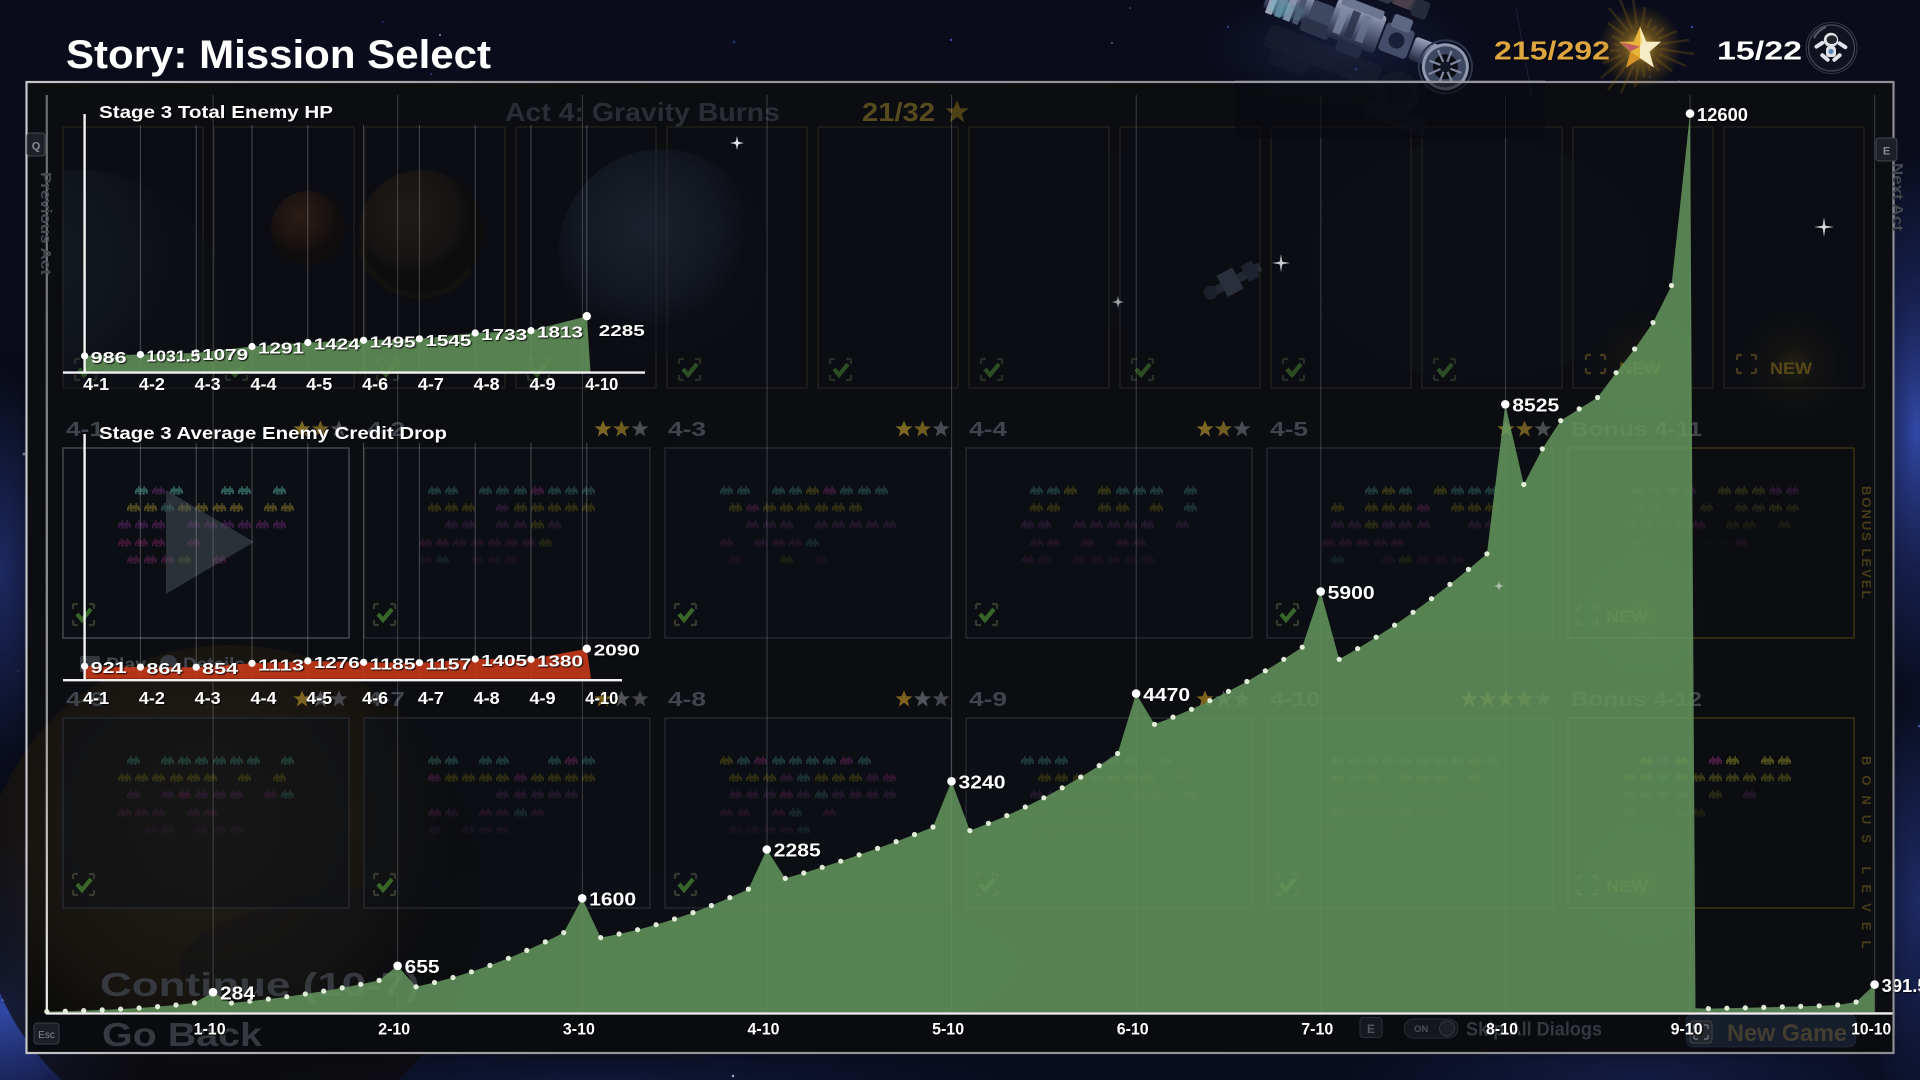 The height and width of the screenshot is (1080, 1920). Describe the element at coordinates (560, 661) in the screenshot. I see `svg-text: 1380` at that location.